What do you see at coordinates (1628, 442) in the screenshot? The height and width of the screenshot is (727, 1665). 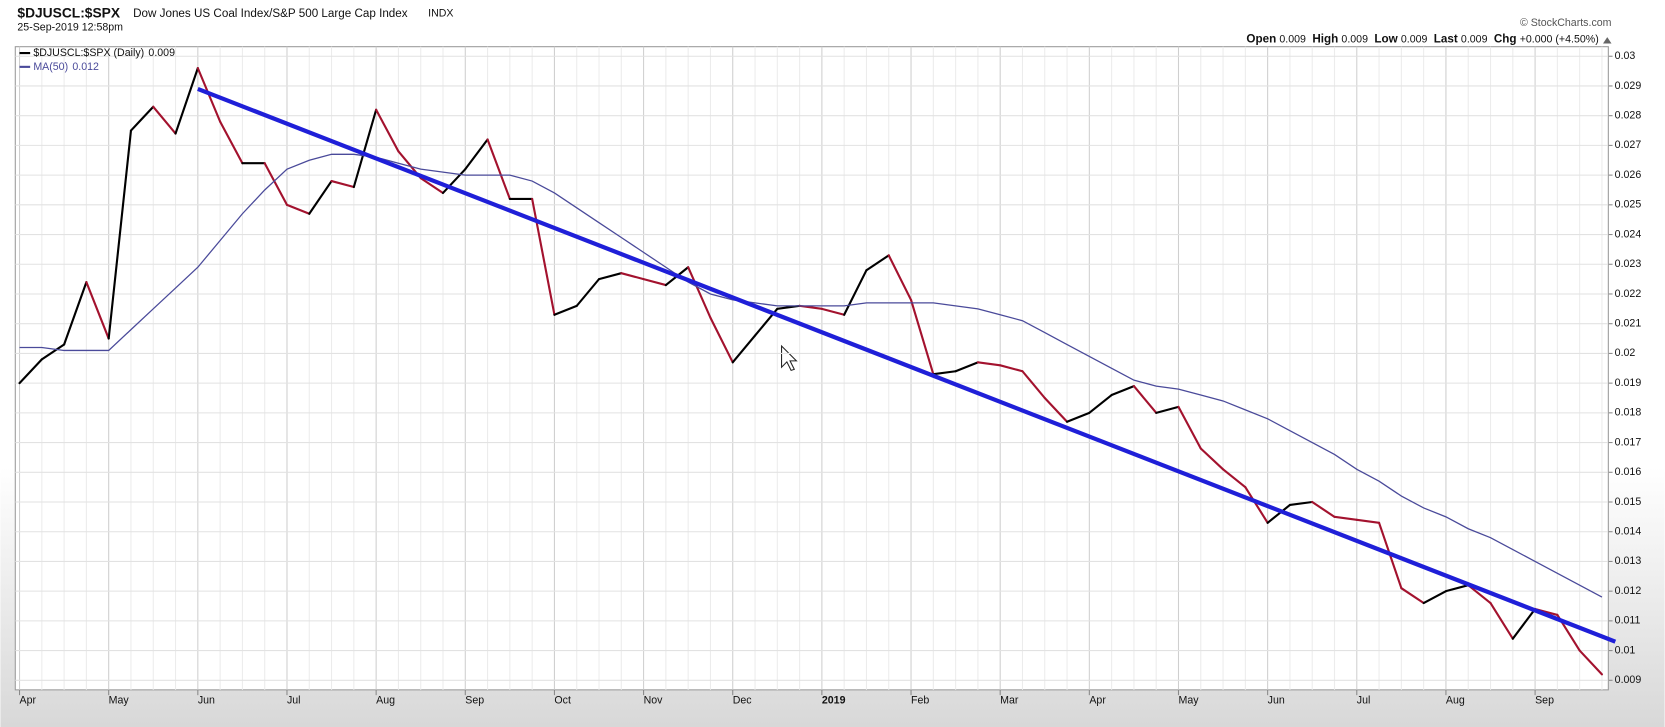 I see `y-tick-label: 0.017` at bounding box center [1628, 442].